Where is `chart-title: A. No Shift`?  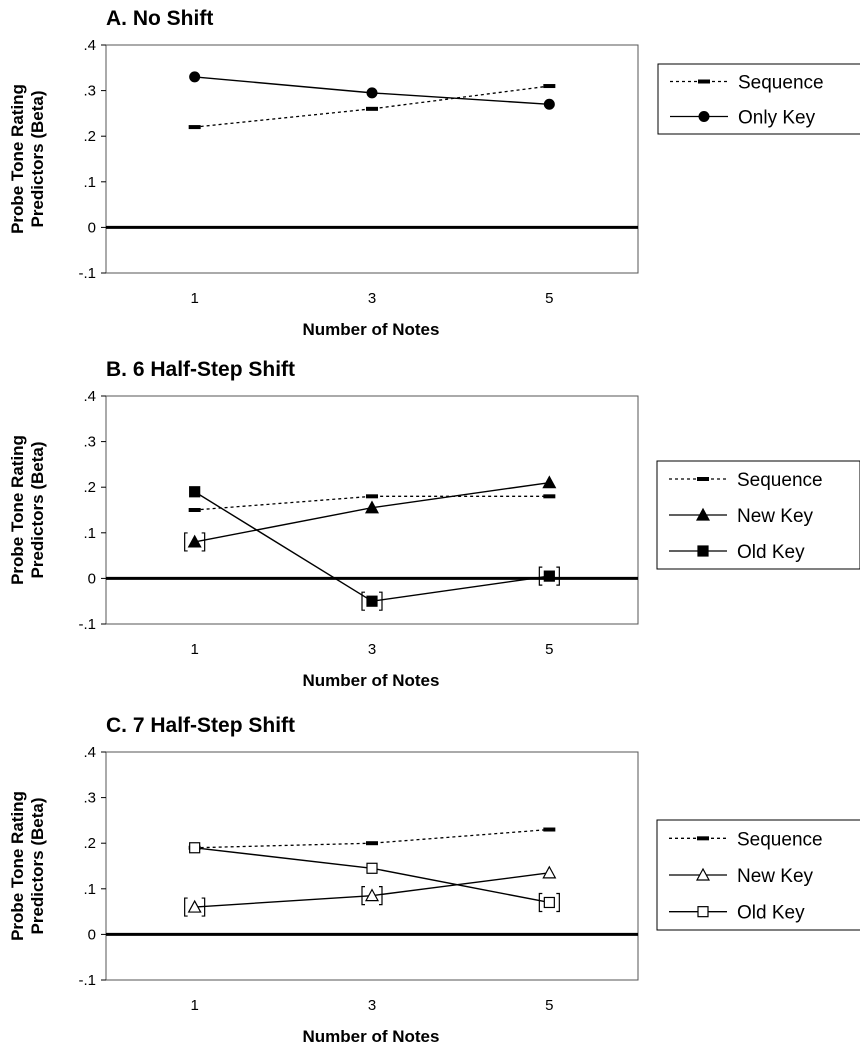
chart-title: A. No Shift is located at coordinates (159, 18).